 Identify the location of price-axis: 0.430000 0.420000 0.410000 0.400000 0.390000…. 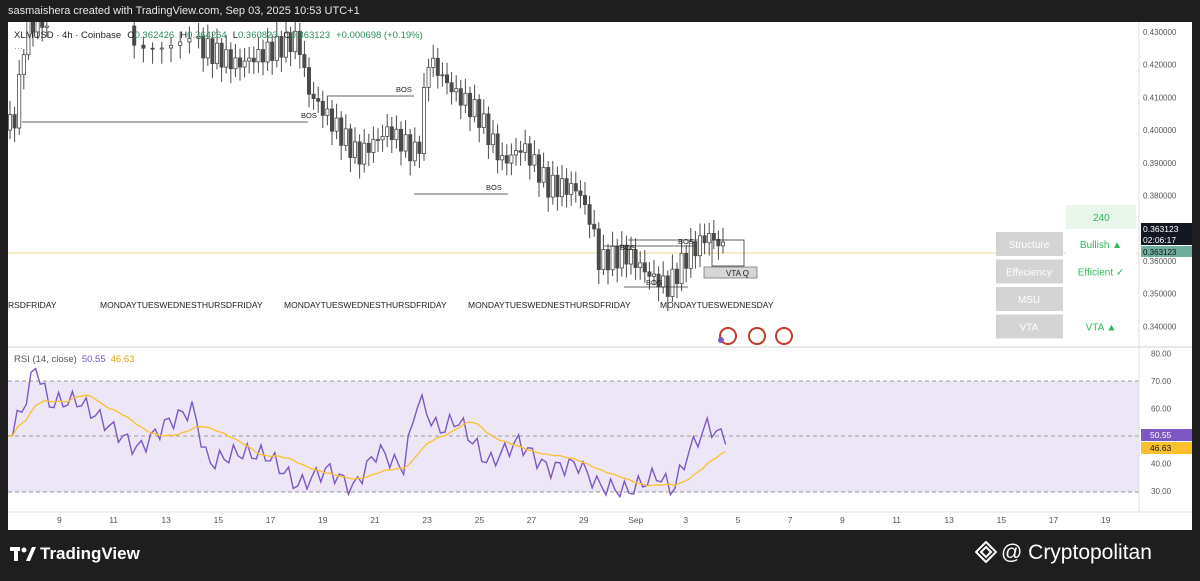
(1160, 179).